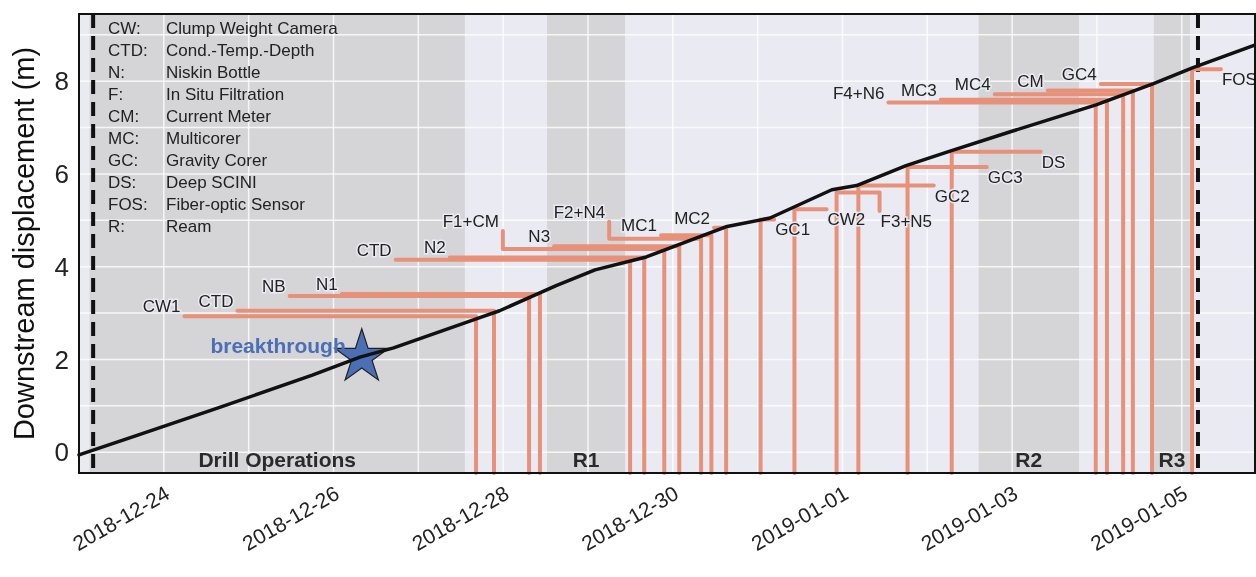  What do you see at coordinates (207, 204) in the screenshot?
I see `annotation: FOS: Fiber-optic Sensor` at bounding box center [207, 204].